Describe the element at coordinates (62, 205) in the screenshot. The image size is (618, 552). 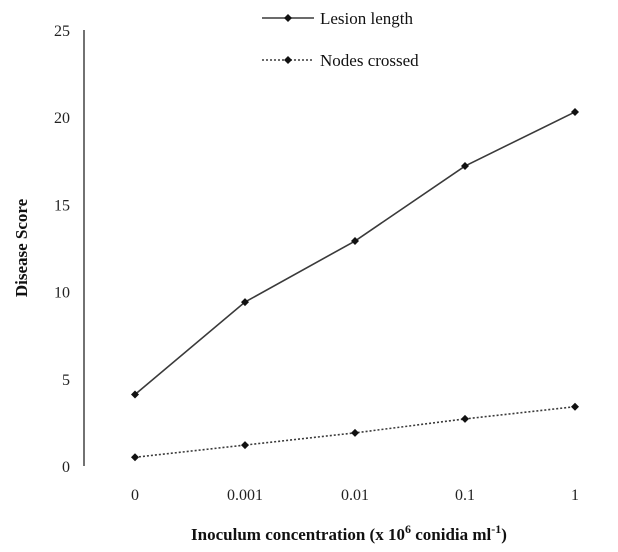
I see `y-tick-label: 15` at that location.